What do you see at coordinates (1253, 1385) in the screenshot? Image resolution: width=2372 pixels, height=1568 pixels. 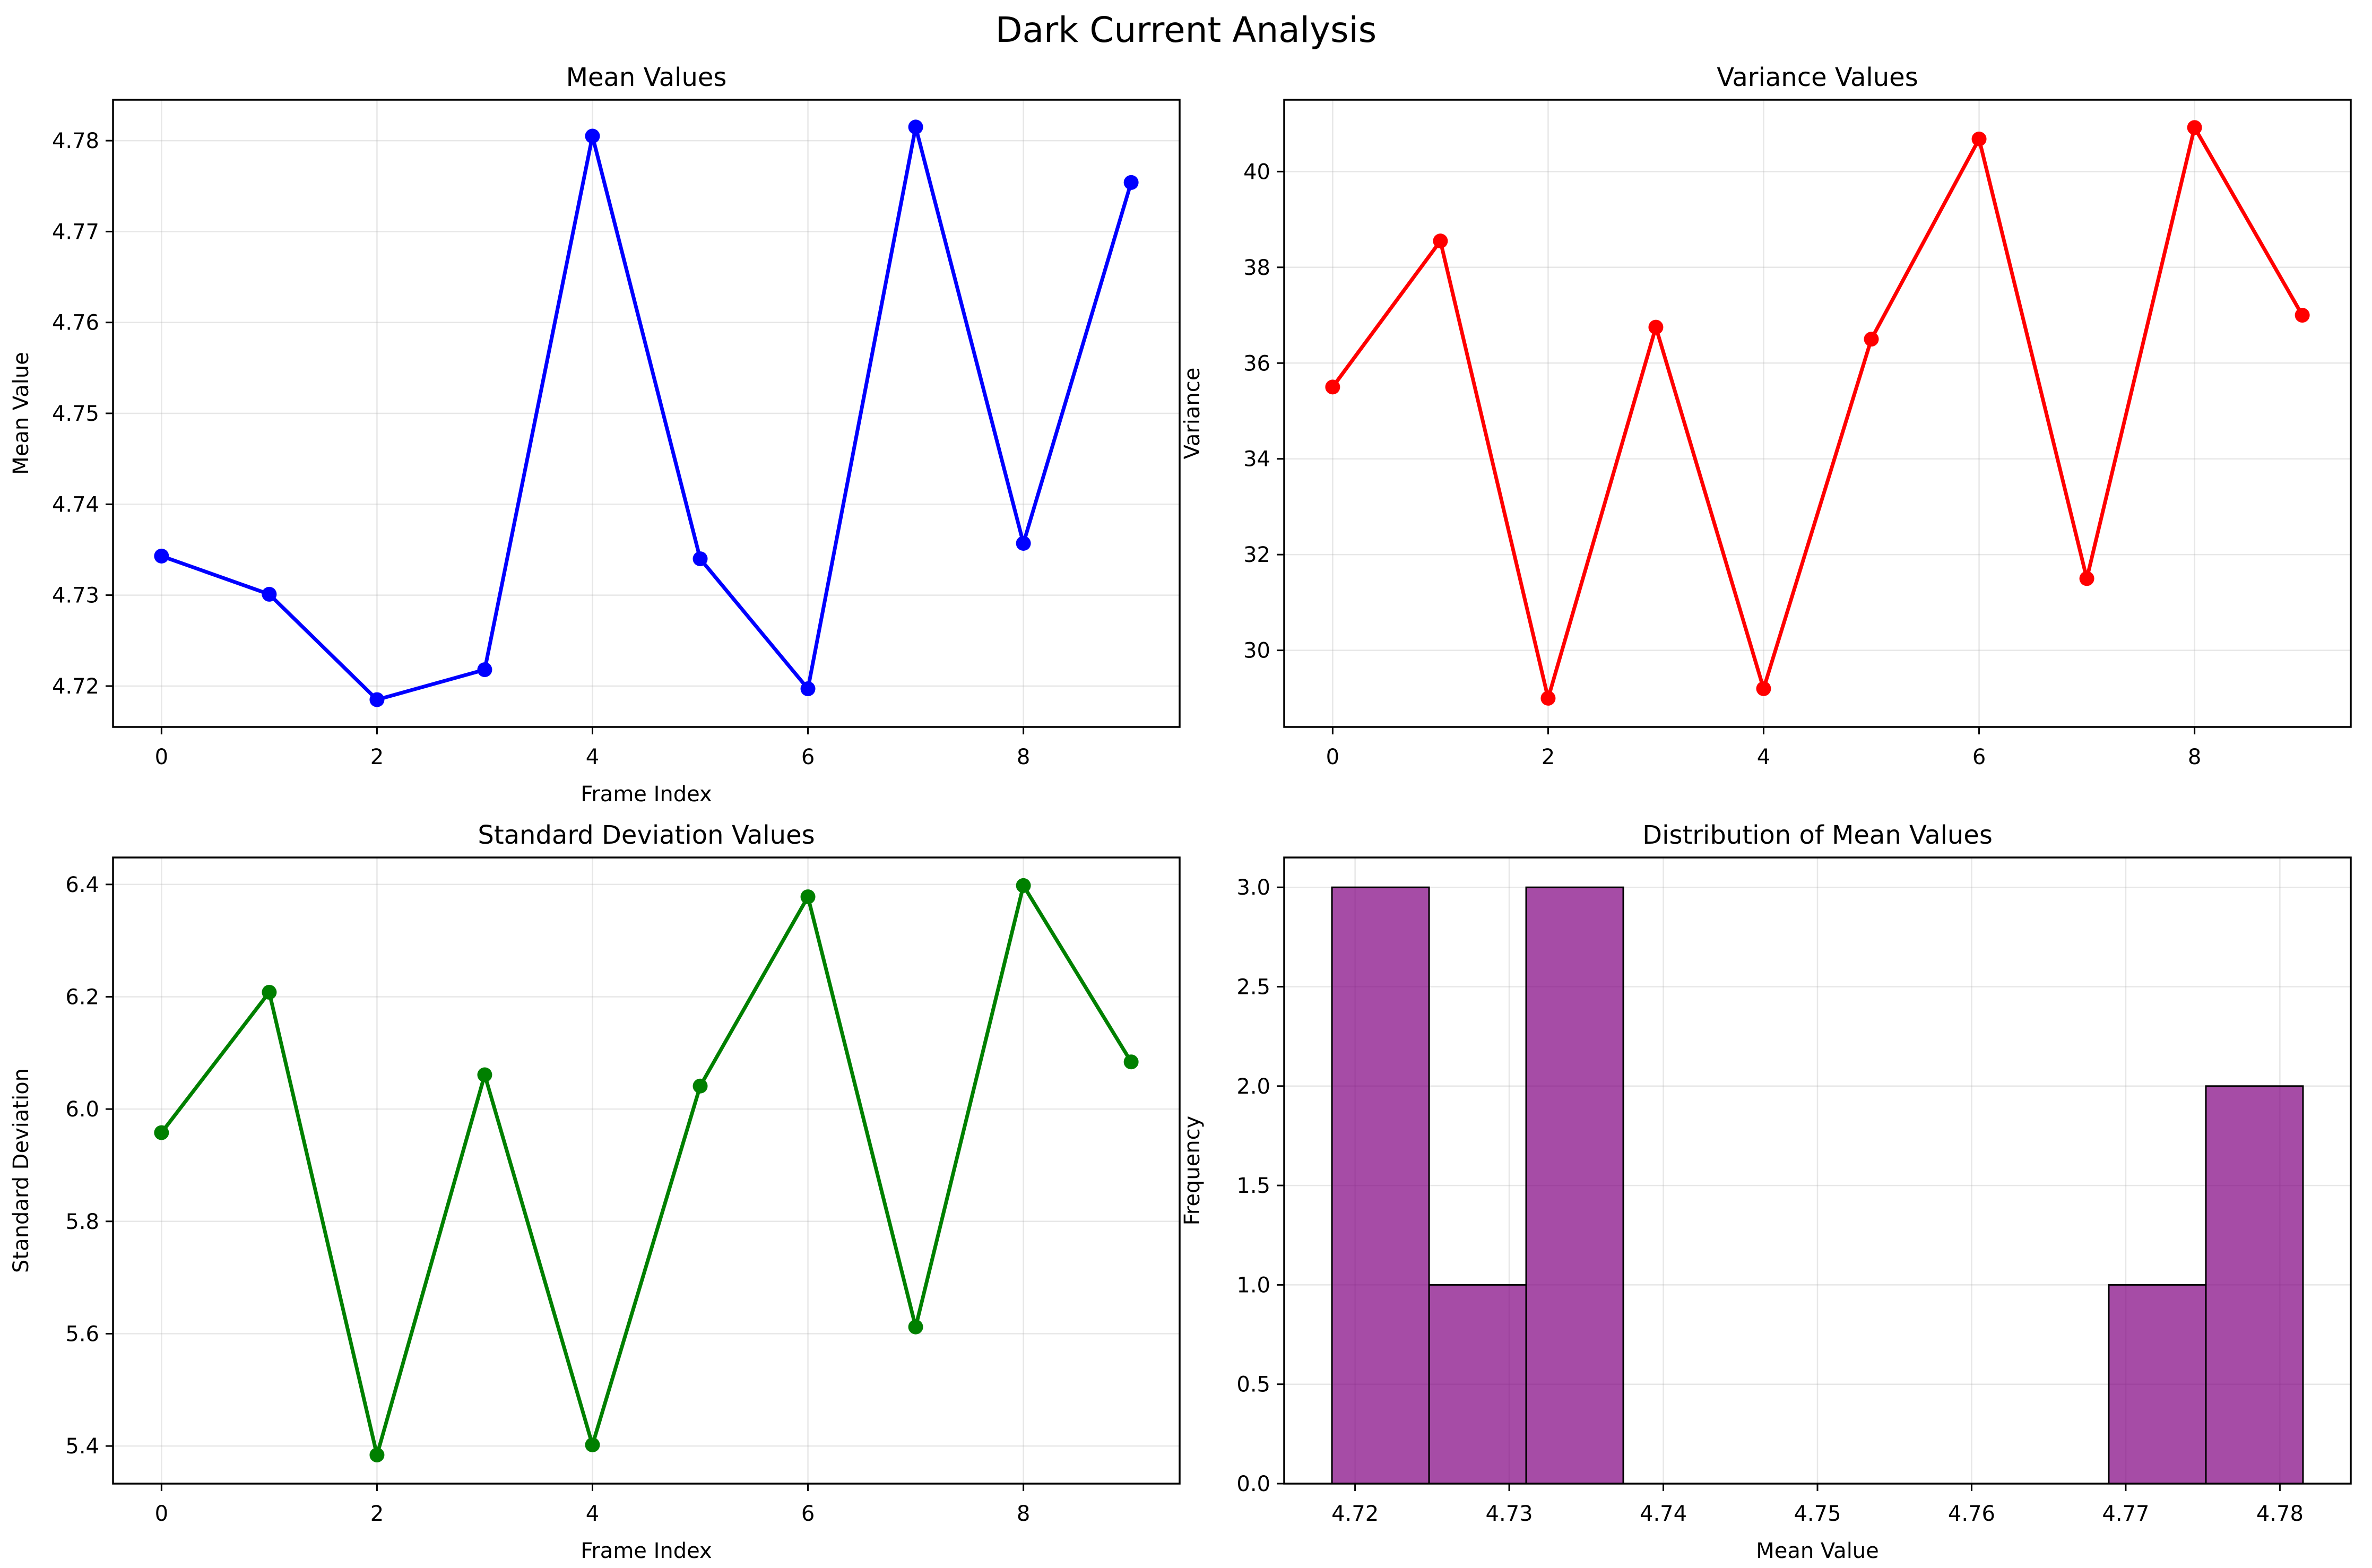 I see `y-tick-label: 0.5` at bounding box center [1253, 1385].